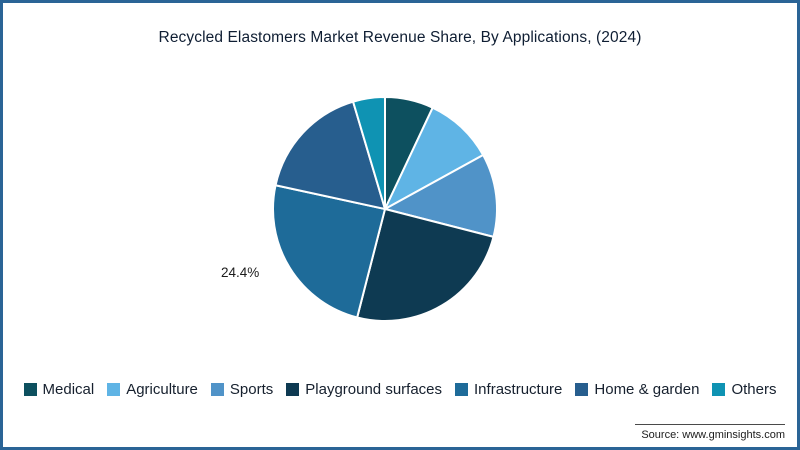  I want to click on legend-item-agriculture: Agriculture, so click(152, 389).